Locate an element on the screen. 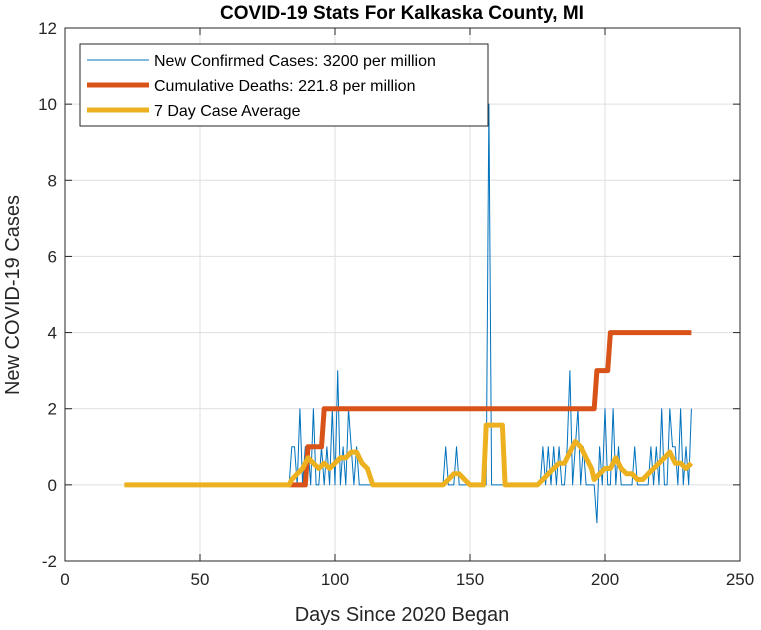 The width and height of the screenshot is (761, 630). x-tick-label: 0 is located at coordinates (64, 579).